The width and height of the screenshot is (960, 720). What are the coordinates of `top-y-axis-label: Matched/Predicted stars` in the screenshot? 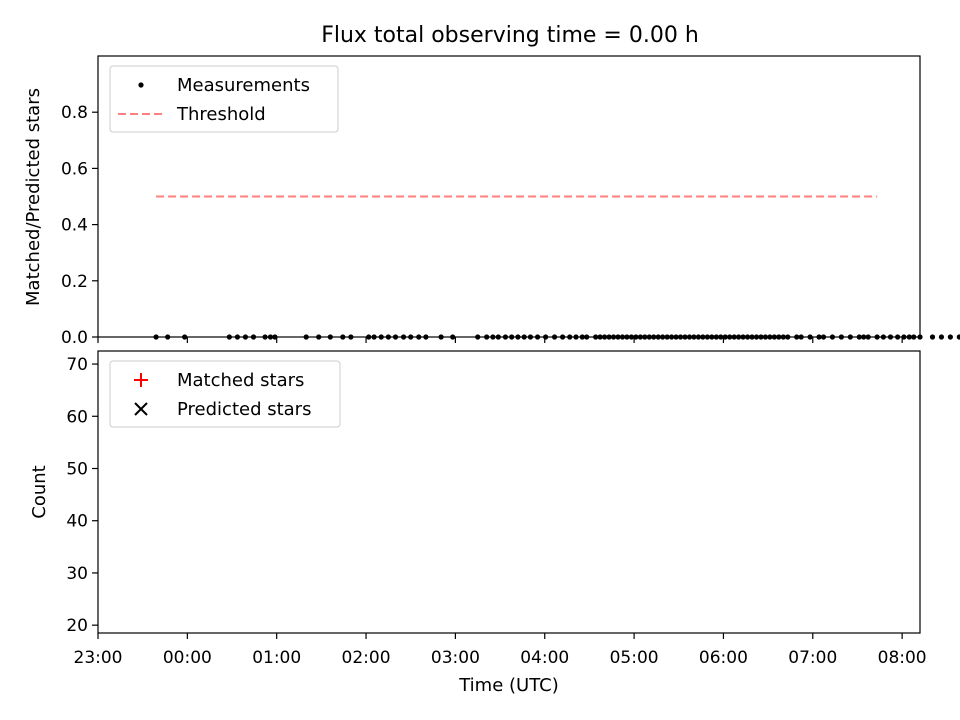 It's located at (33, 197).